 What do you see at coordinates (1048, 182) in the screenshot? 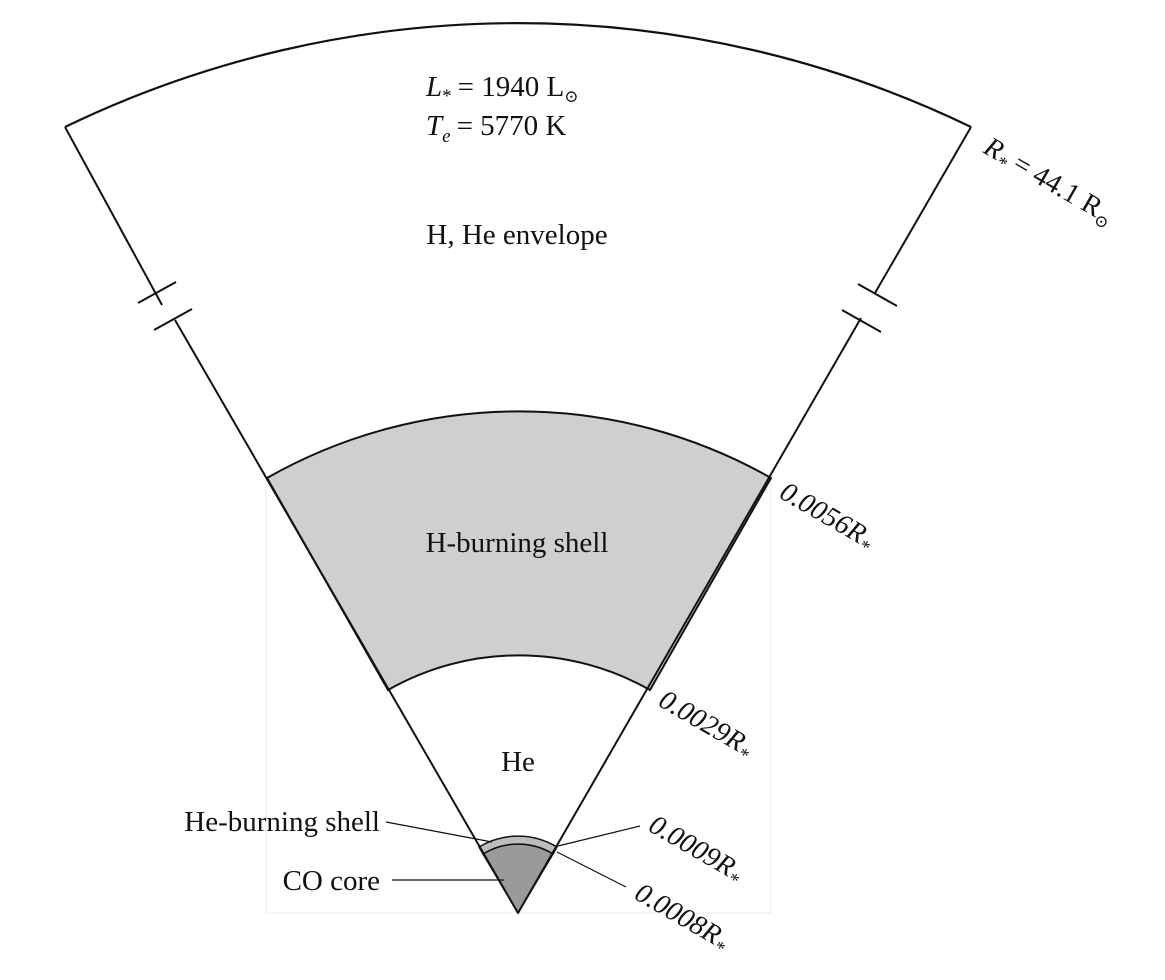
I see `stellar-radius-label: R* = 44.1 R⊙` at bounding box center [1048, 182].